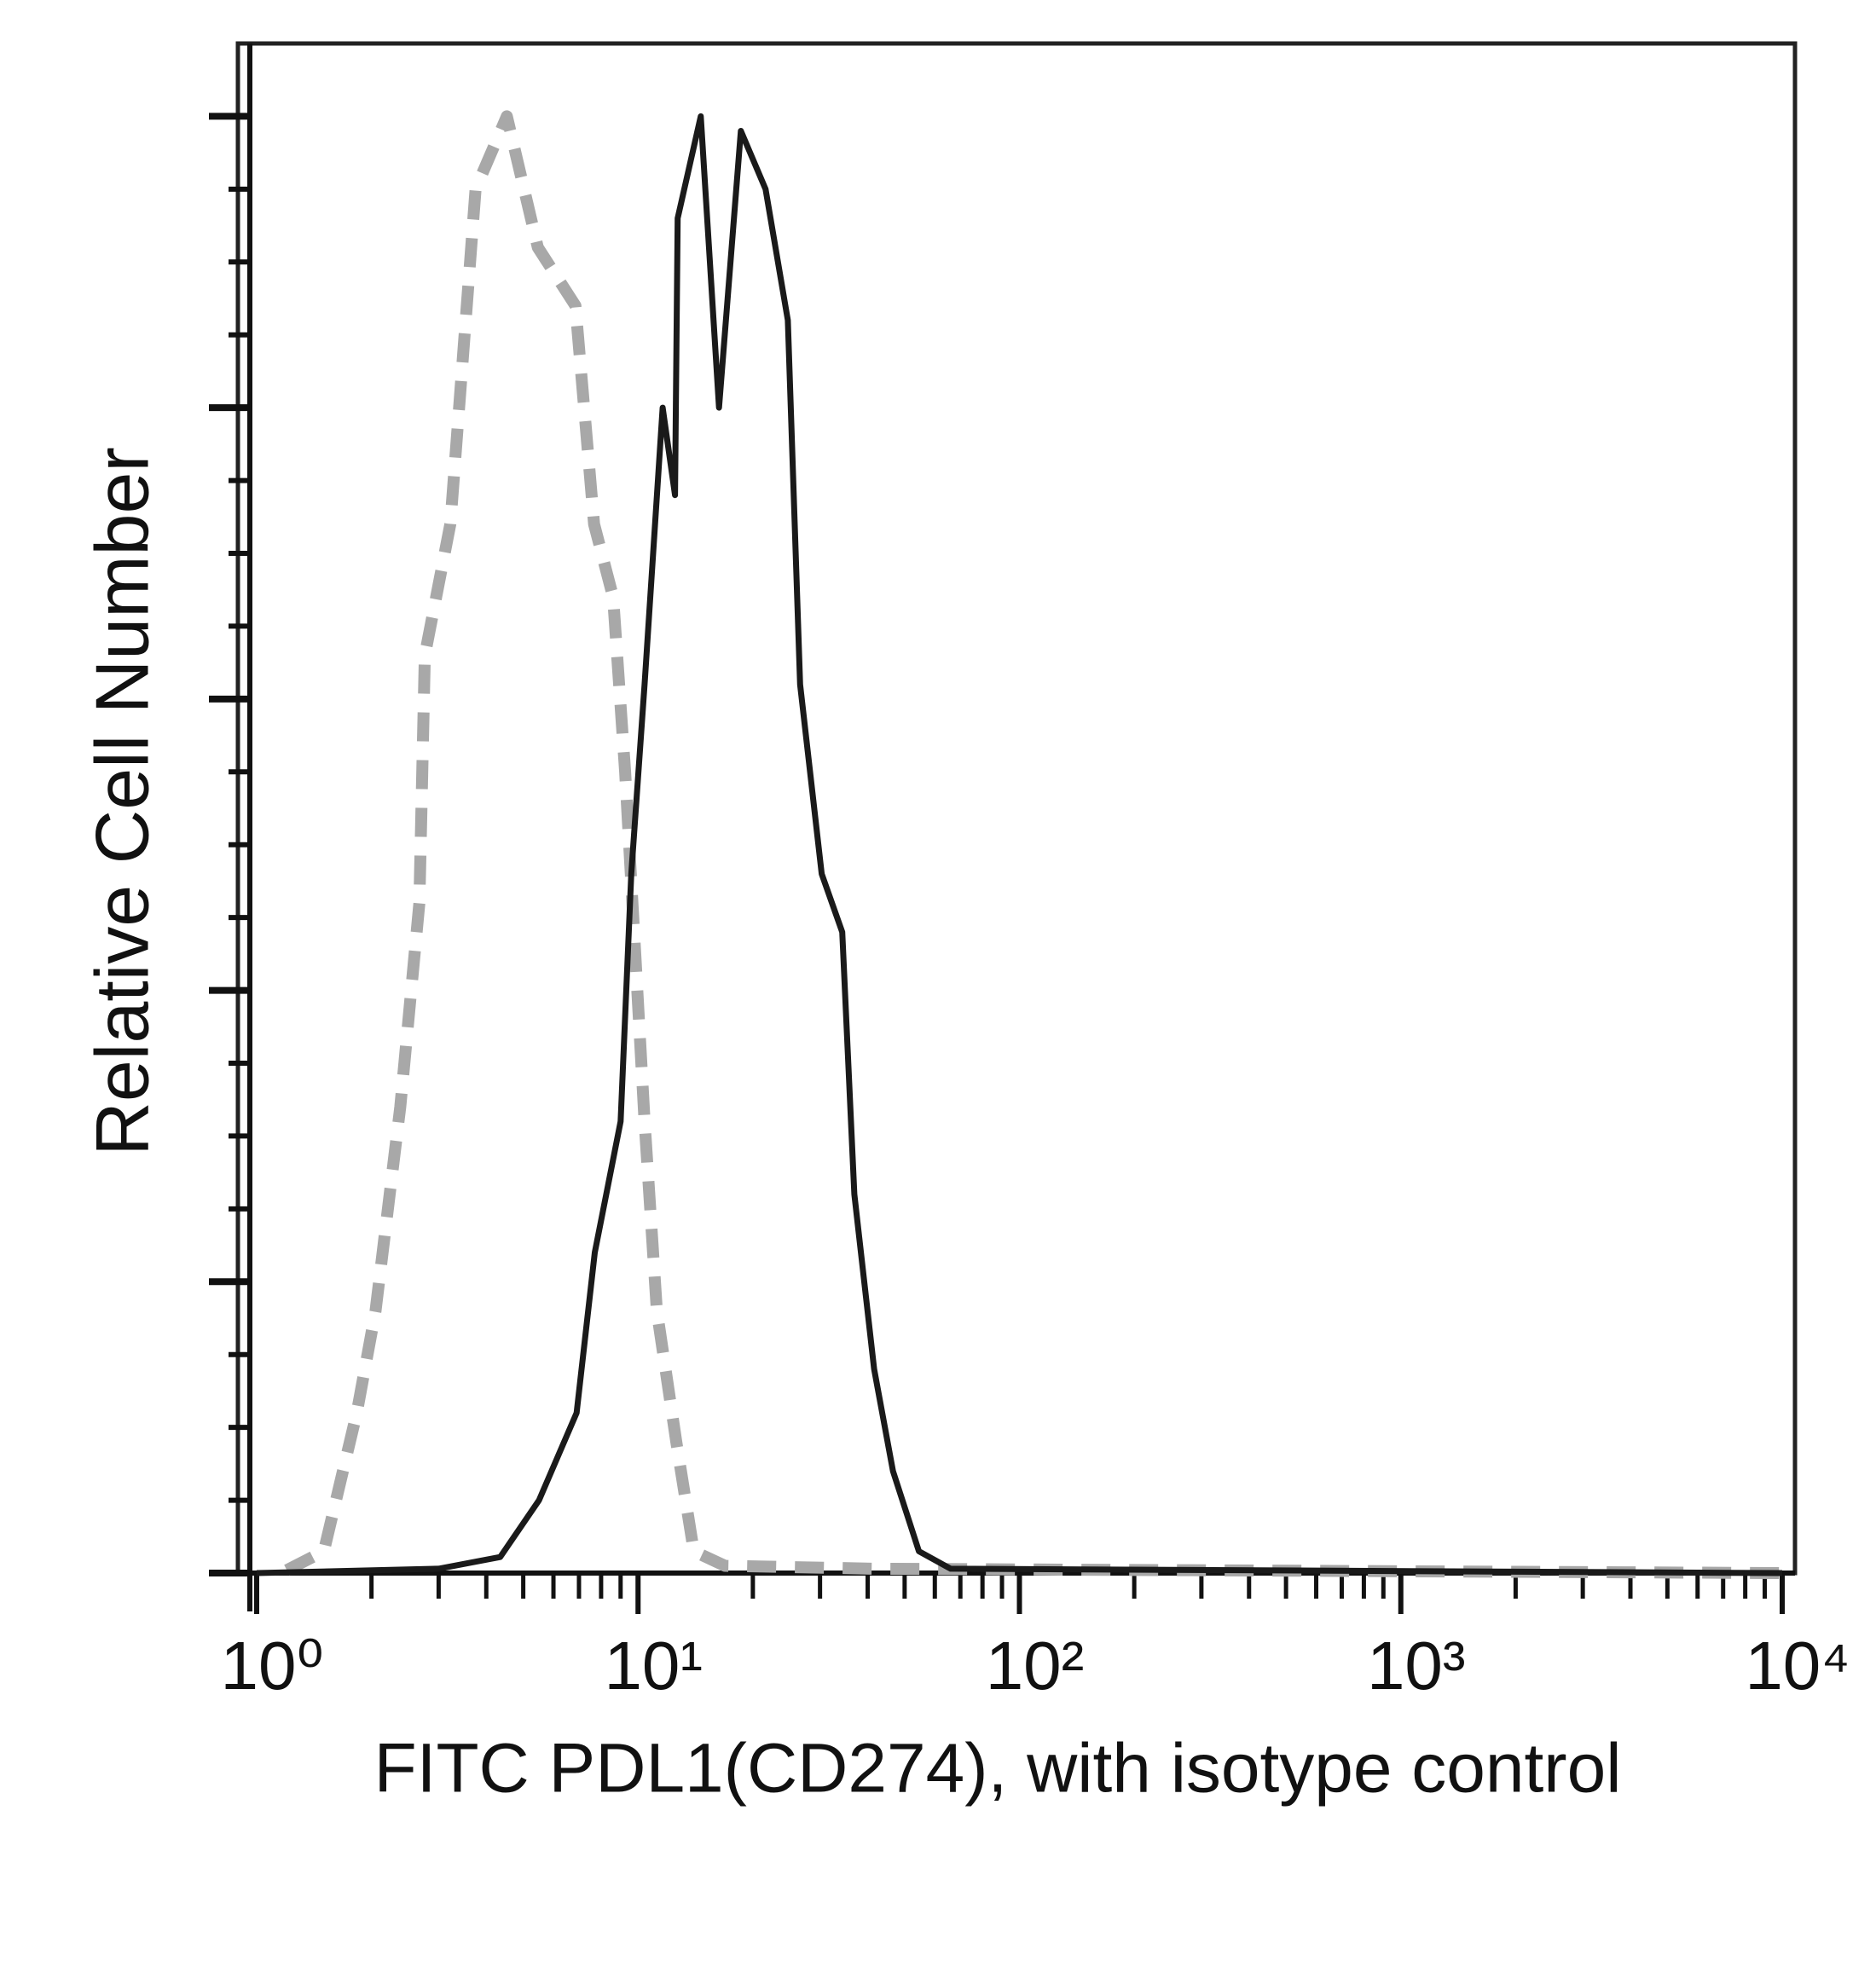  I want to click on y-axis-title: Relative Cell Number, so click(121, 801).